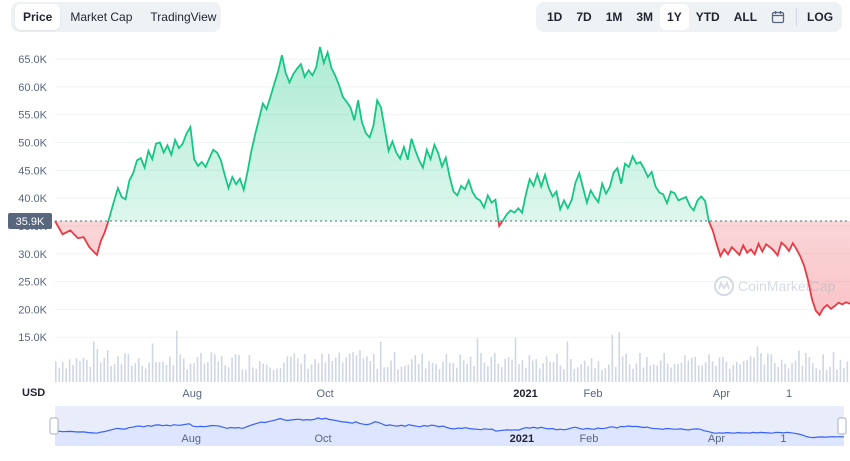 The width and height of the screenshot is (850, 461). I want to click on range-selector: 1D 7D 1M 3M 1Y YTD ALL LOG, so click(689, 17).